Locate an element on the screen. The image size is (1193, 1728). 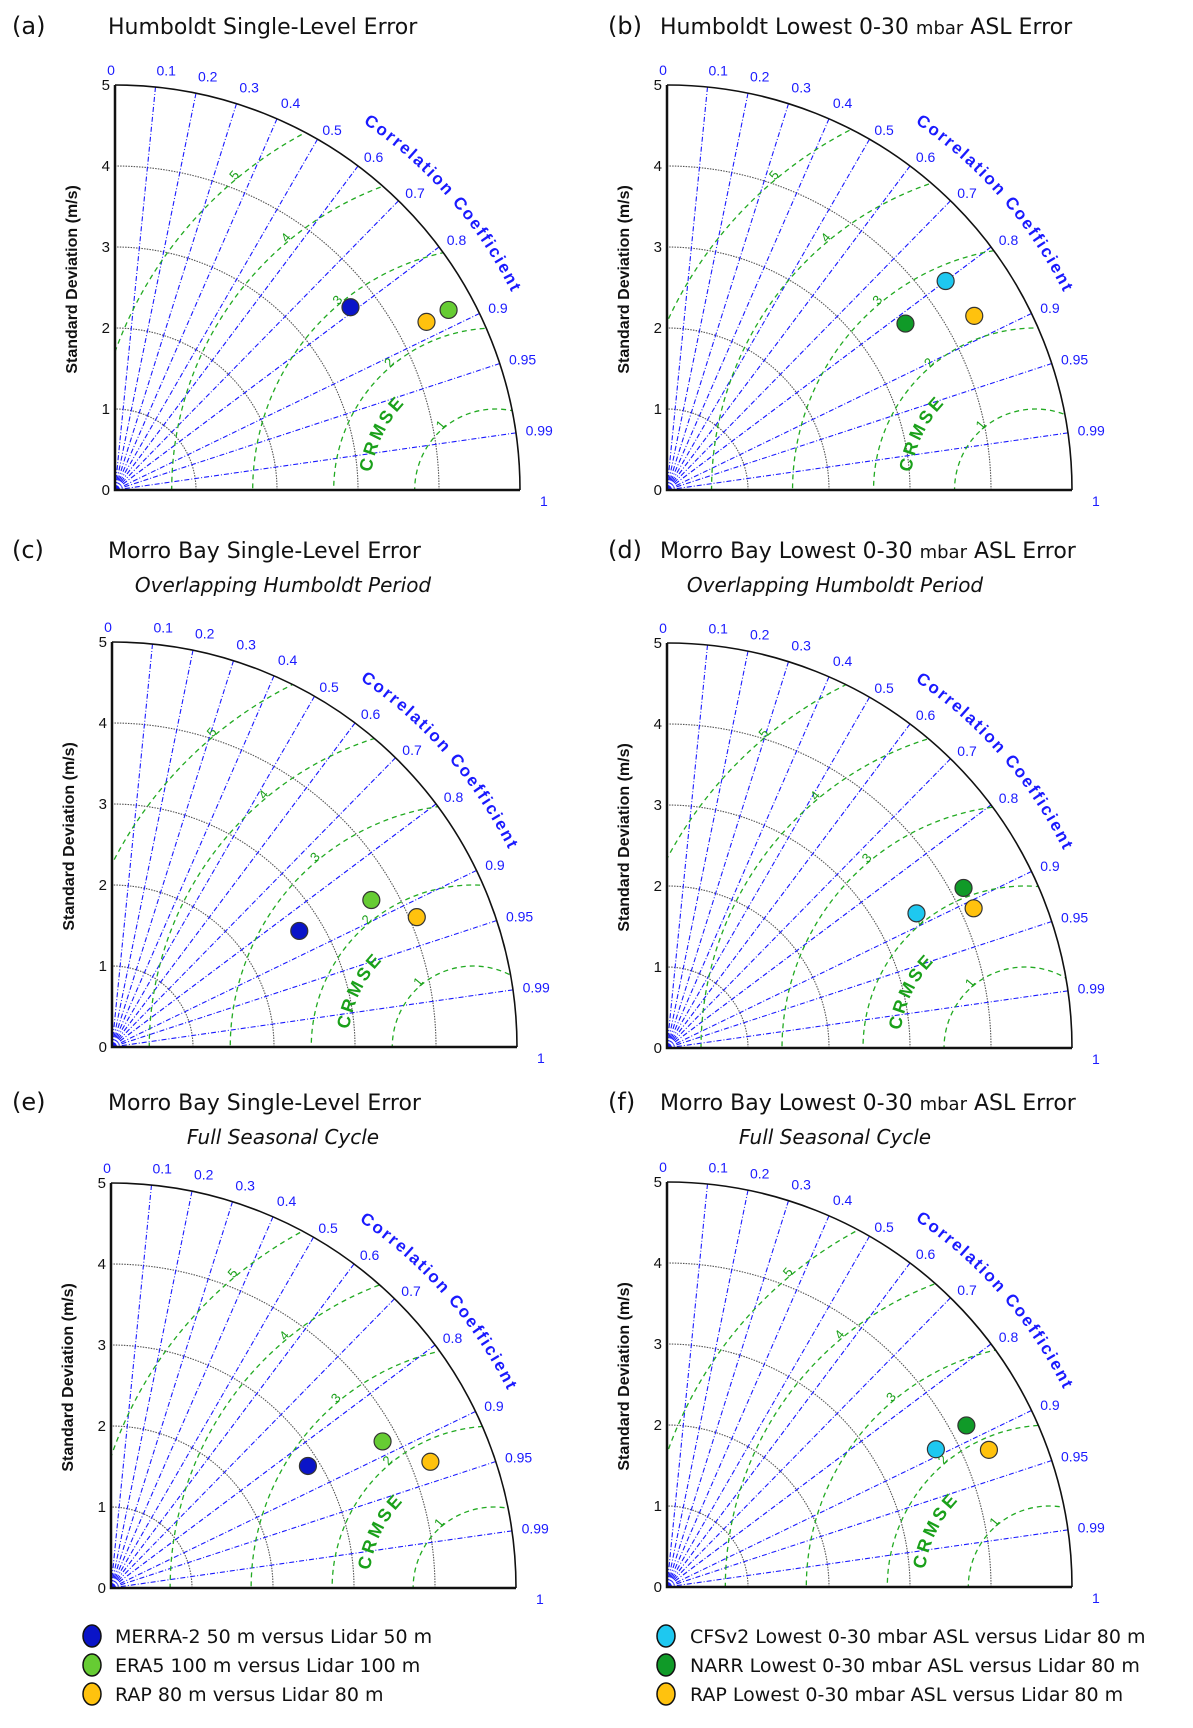
correlation-tick-label: 0.7 is located at coordinates (412, 750).